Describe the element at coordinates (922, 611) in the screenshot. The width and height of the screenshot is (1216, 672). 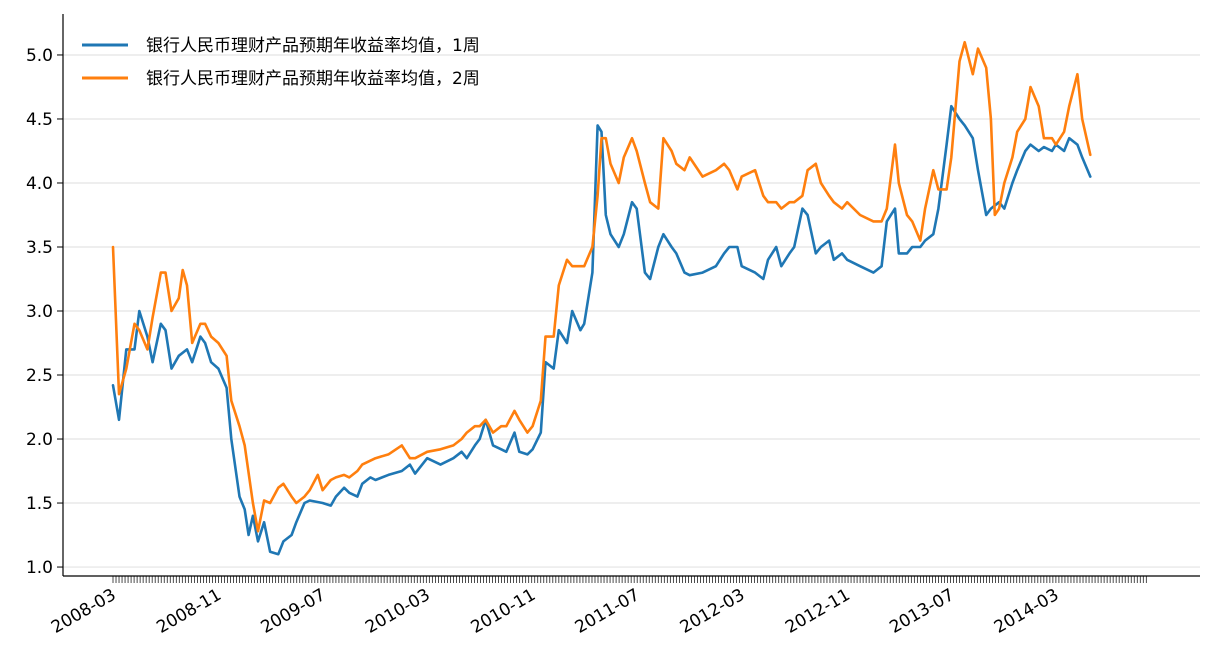
I see `x-tick-label: 2013-07` at that location.